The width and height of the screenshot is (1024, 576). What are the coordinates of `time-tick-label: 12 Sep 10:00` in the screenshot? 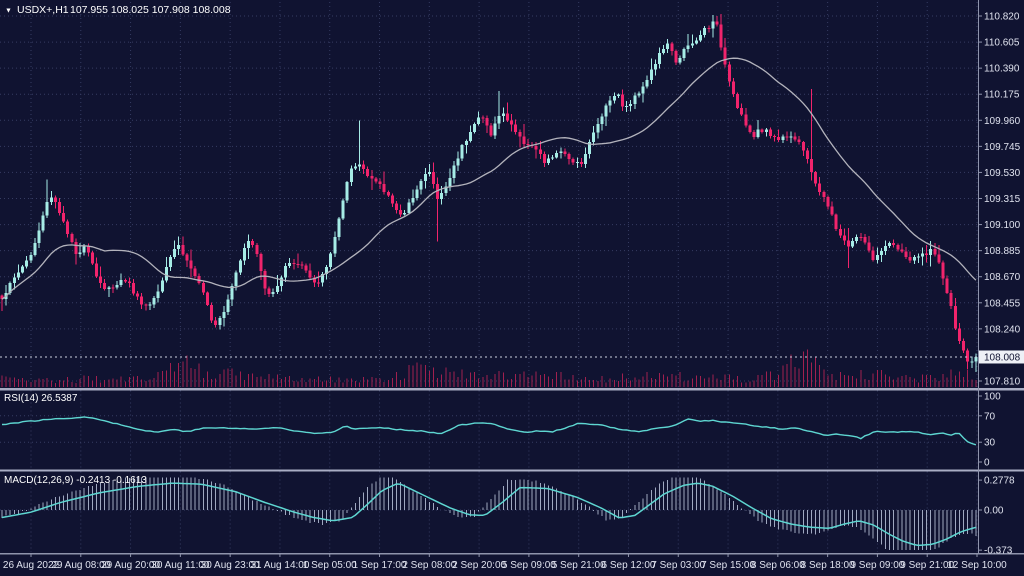 It's located at (977, 565).